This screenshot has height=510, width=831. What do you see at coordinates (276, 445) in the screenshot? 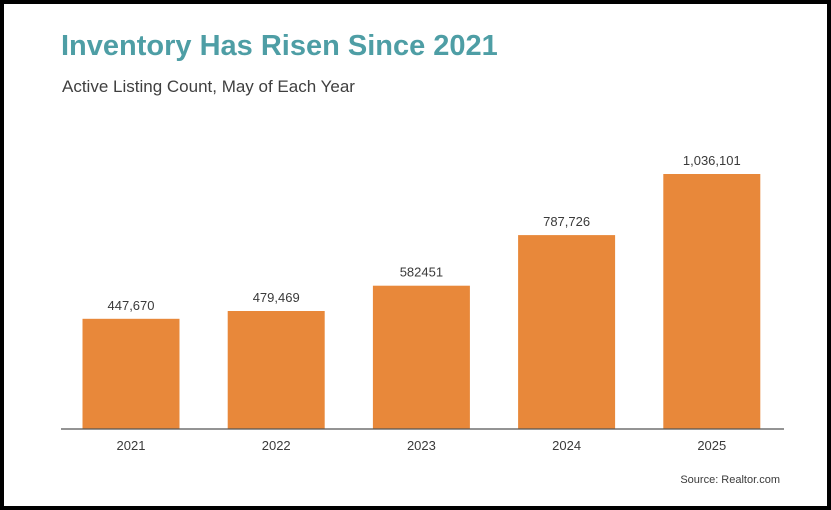
I see `x-tick-label-2022: 2022` at bounding box center [276, 445].